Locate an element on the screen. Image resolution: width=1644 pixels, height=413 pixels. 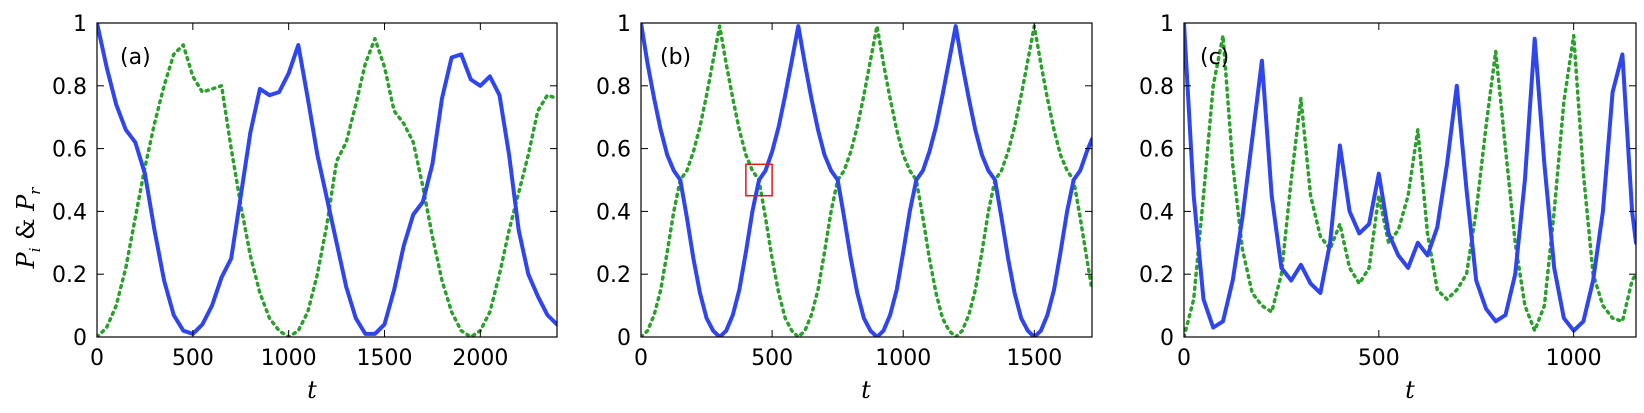
panel-c-label: (c) is located at coordinates (1214, 57).